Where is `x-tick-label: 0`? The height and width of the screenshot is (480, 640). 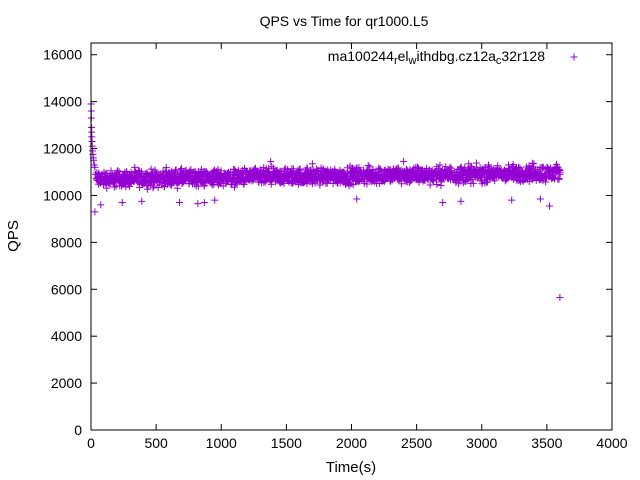
x-tick-label: 0 is located at coordinates (91, 443).